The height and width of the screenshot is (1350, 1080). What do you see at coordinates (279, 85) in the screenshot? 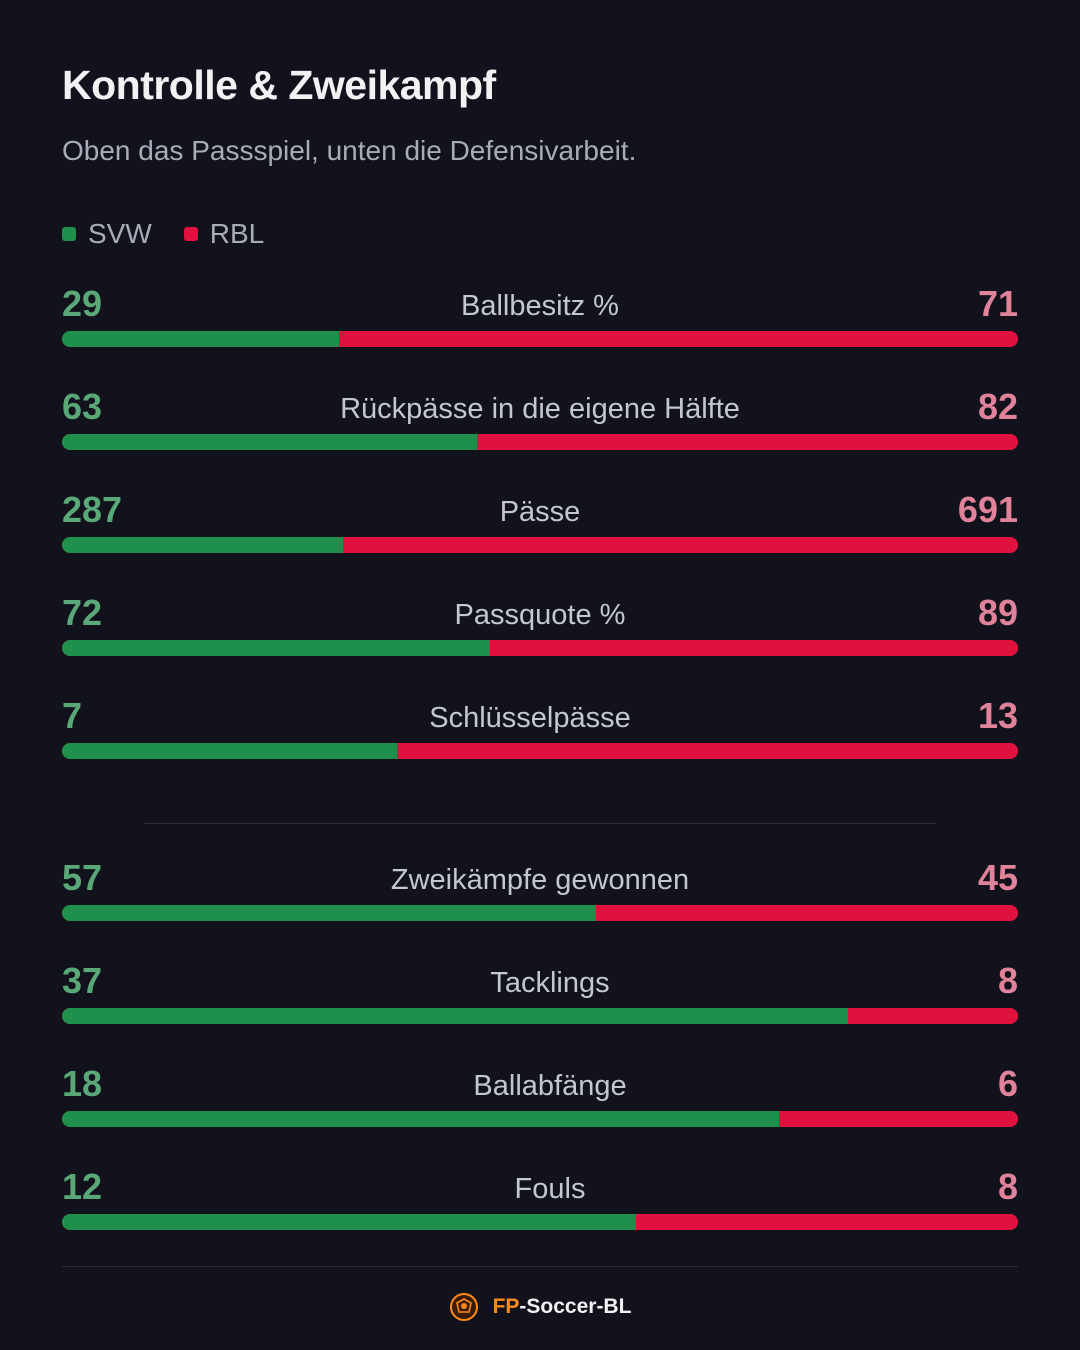
I see `page-title: Kontrolle & Zweikampf` at bounding box center [279, 85].